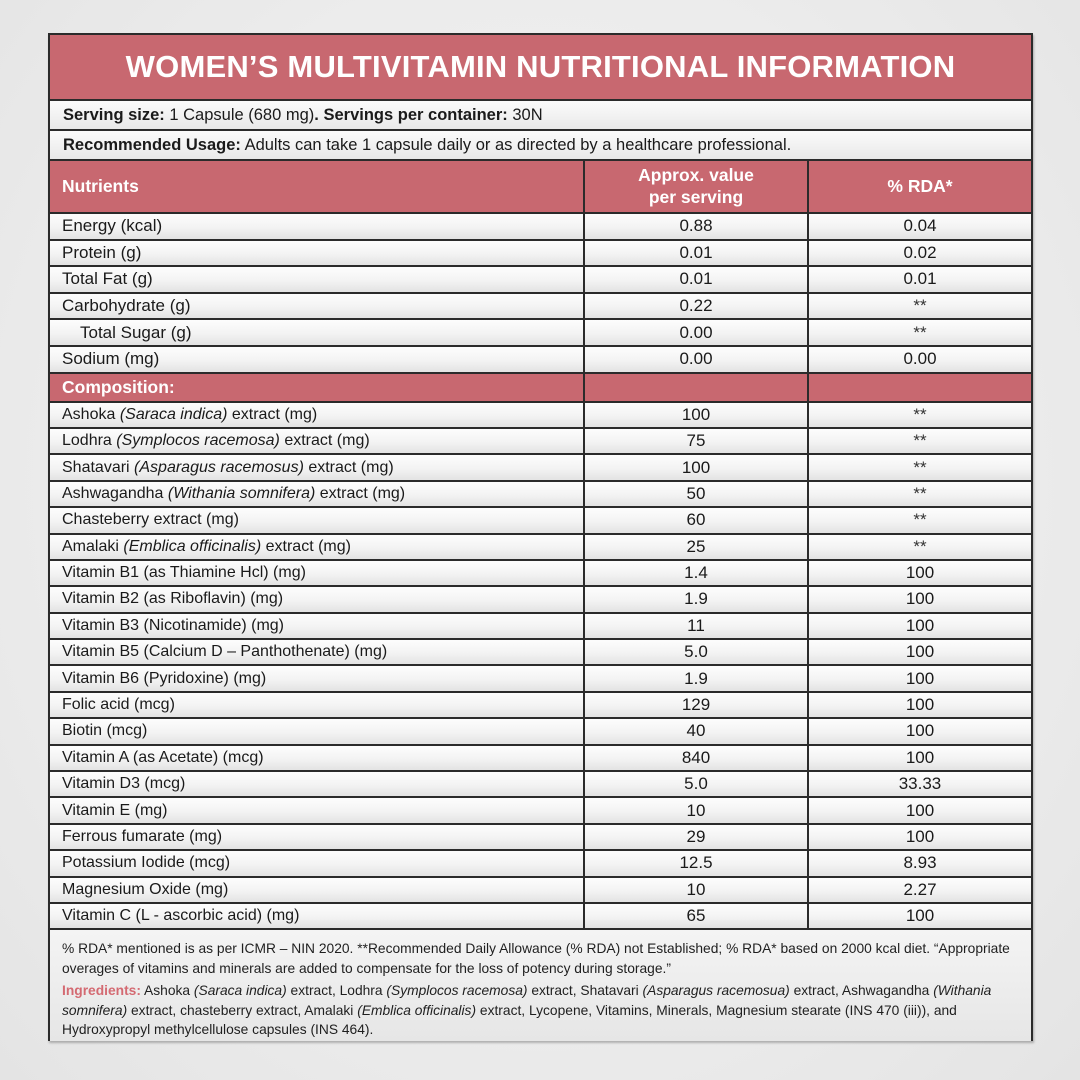 Image resolution: width=1080 pixels, height=1080 pixels. I want to click on composition-latin-name: (Asparagus racemosus), so click(219, 467).